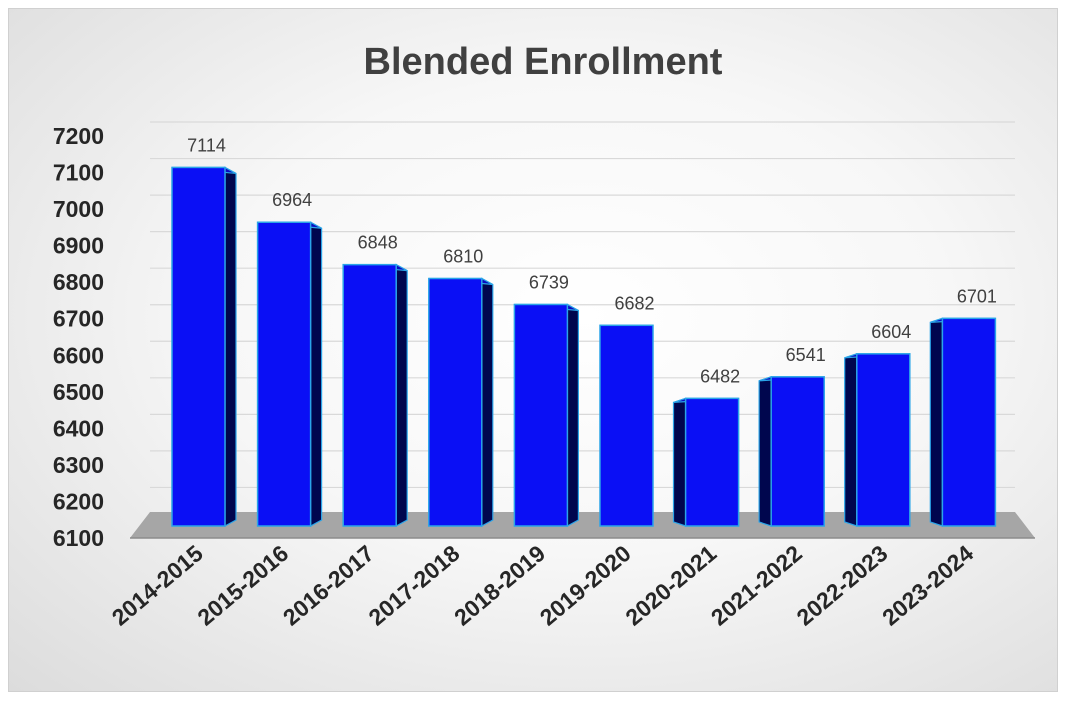 This screenshot has height=702, width=1068. Describe the element at coordinates (78, 428) in the screenshot. I see `y-tick-label: 6400` at that location.